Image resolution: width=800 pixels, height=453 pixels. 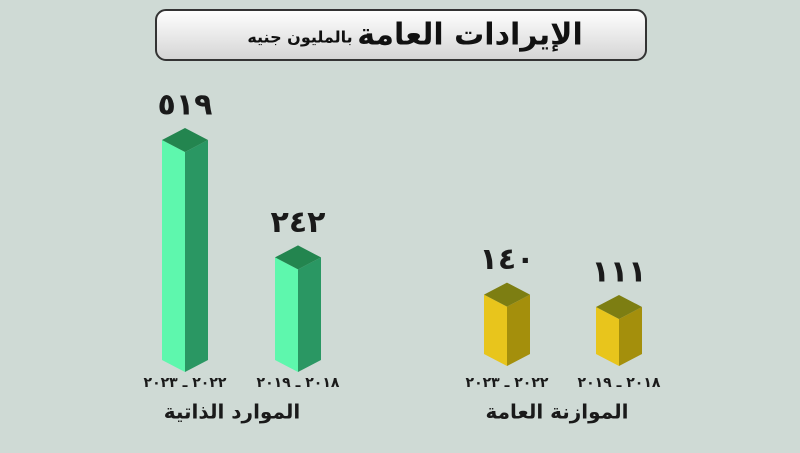 I want to click on title-box, so click(x=401, y=35).